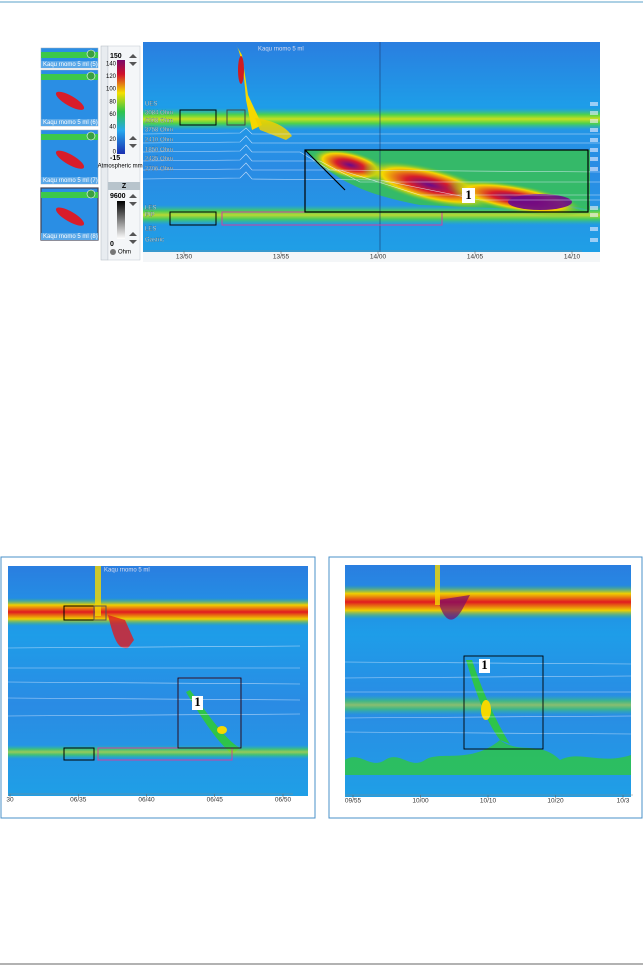  Describe the element at coordinates (475, 257) in the screenshot. I see `time-tick-label: 14/05` at that location.